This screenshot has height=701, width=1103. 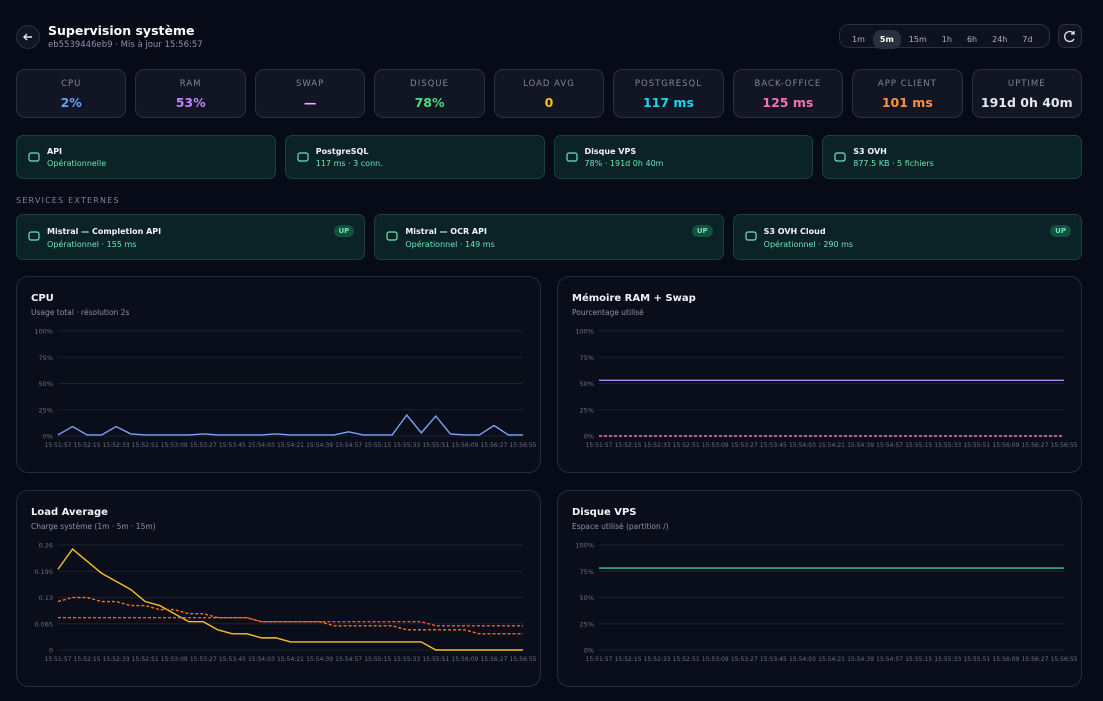 I want to click on service-detail: Opérationnel · 290 ms, so click(x=808, y=244).